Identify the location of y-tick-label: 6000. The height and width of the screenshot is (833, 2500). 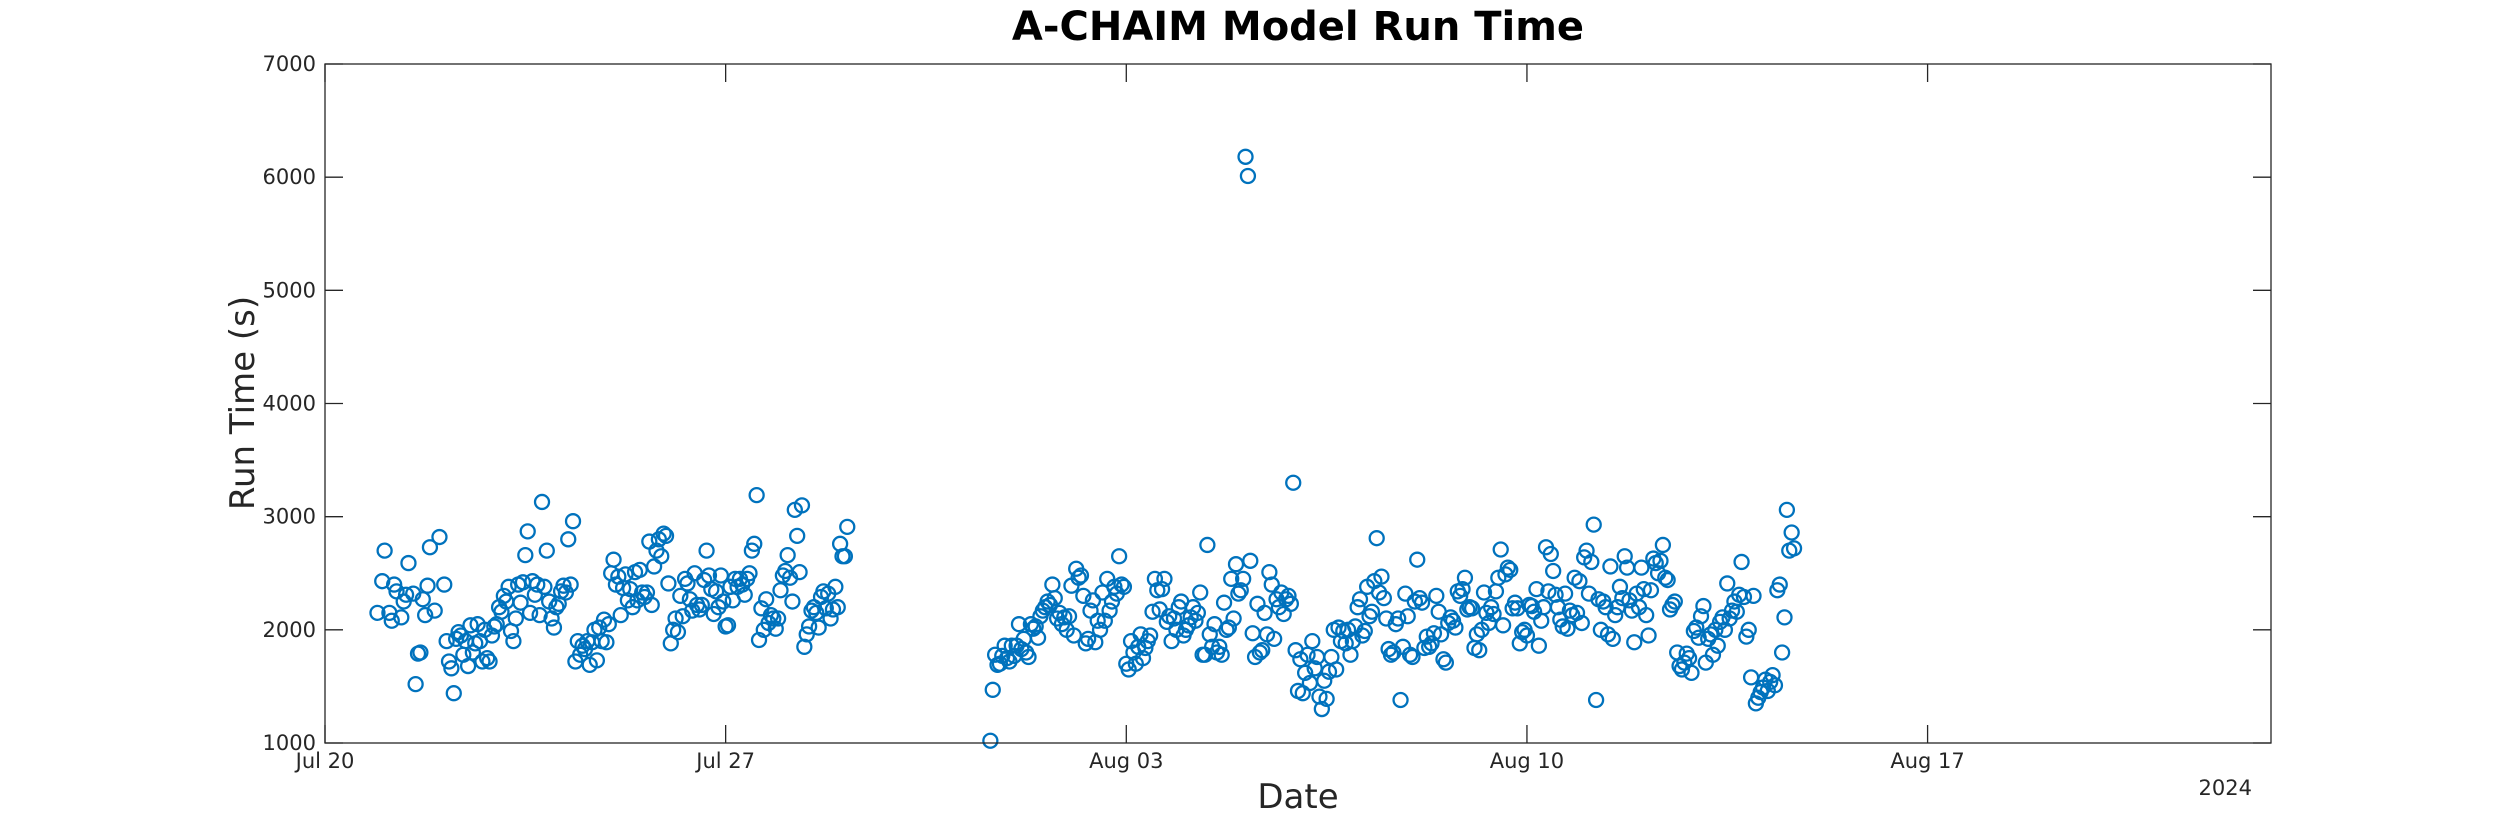
(289, 177).